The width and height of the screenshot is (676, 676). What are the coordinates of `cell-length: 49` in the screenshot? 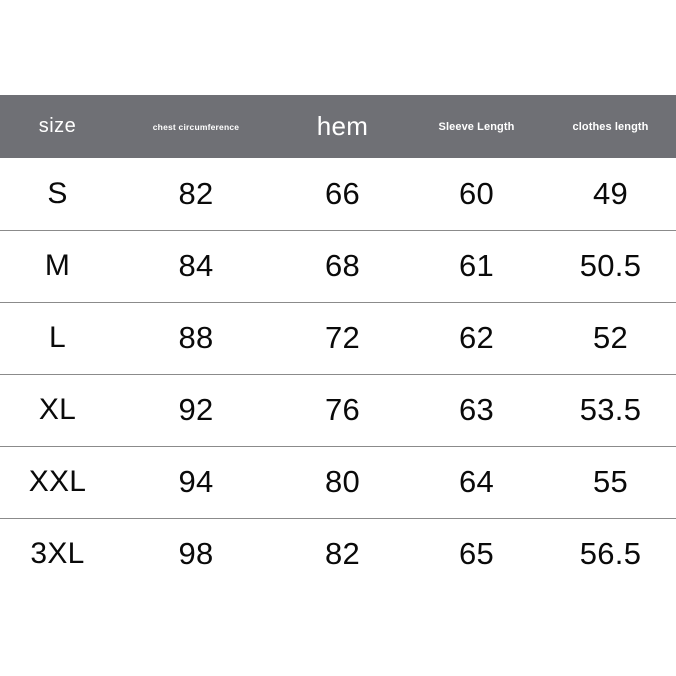 It's located at (610, 193).